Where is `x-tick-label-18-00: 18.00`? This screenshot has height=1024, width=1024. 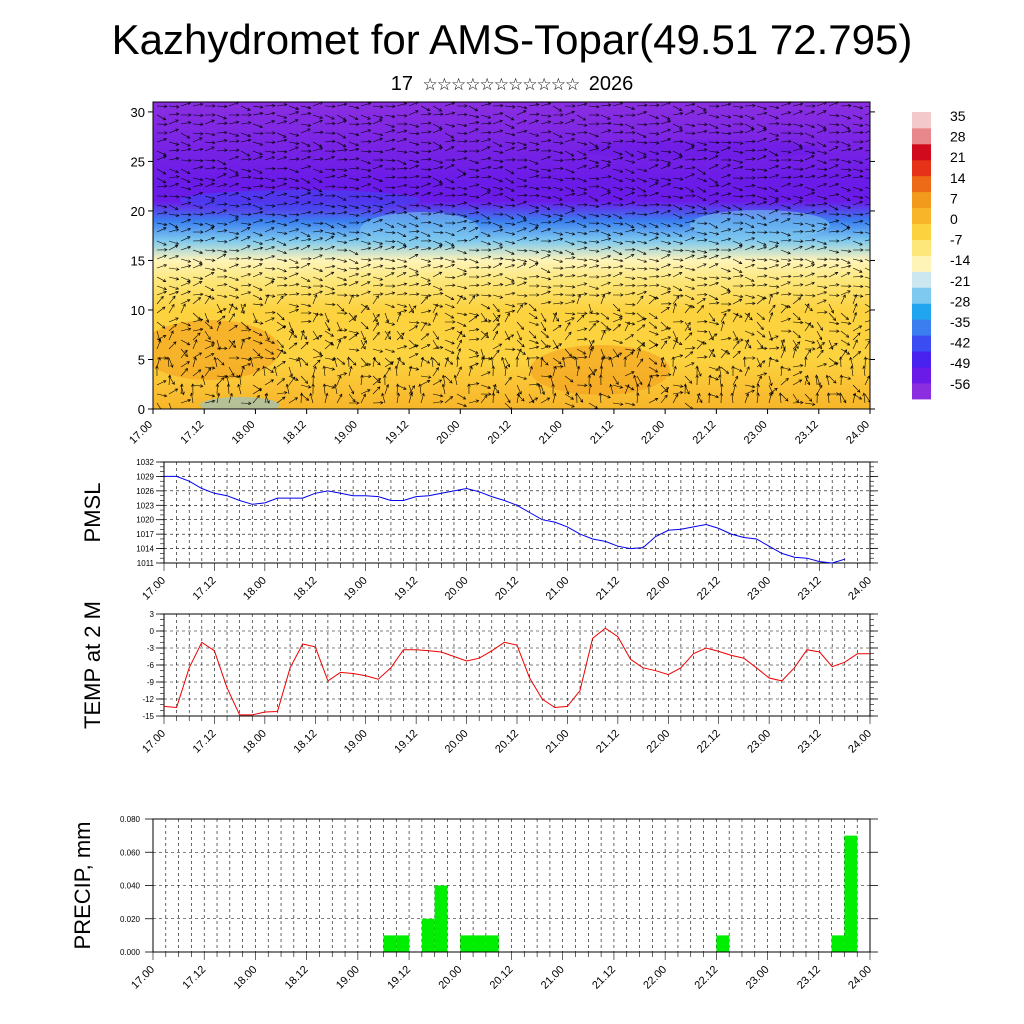 x-tick-label-18-00: 18.00 is located at coordinates (255, 742).